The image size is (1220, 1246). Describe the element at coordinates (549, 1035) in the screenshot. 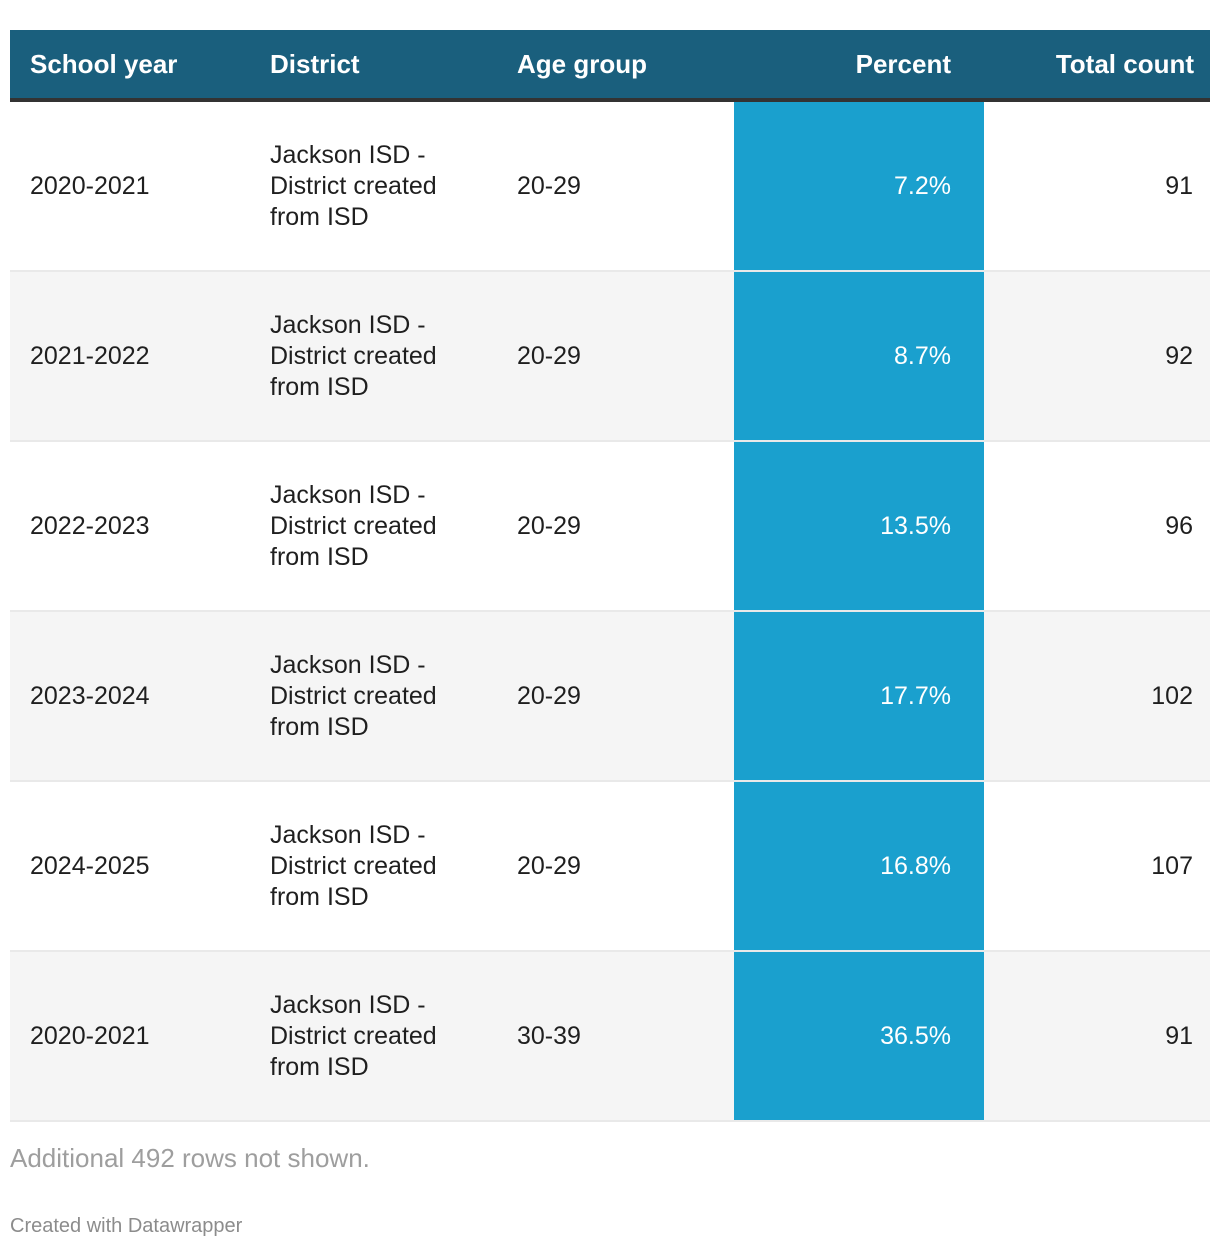

I see `cell-age-group: 30-39` at that location.